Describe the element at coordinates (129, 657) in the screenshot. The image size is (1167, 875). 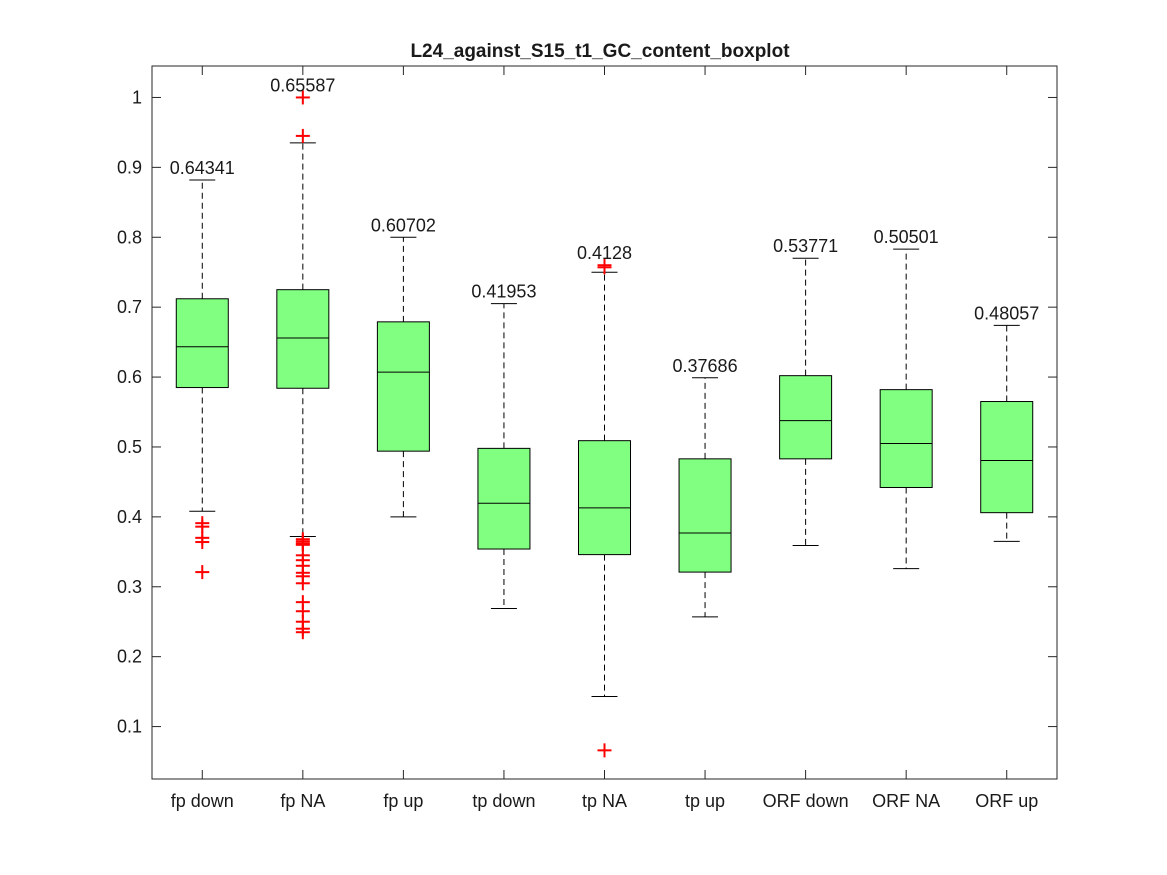
I see `y-tick-label: 0.2` at that location.